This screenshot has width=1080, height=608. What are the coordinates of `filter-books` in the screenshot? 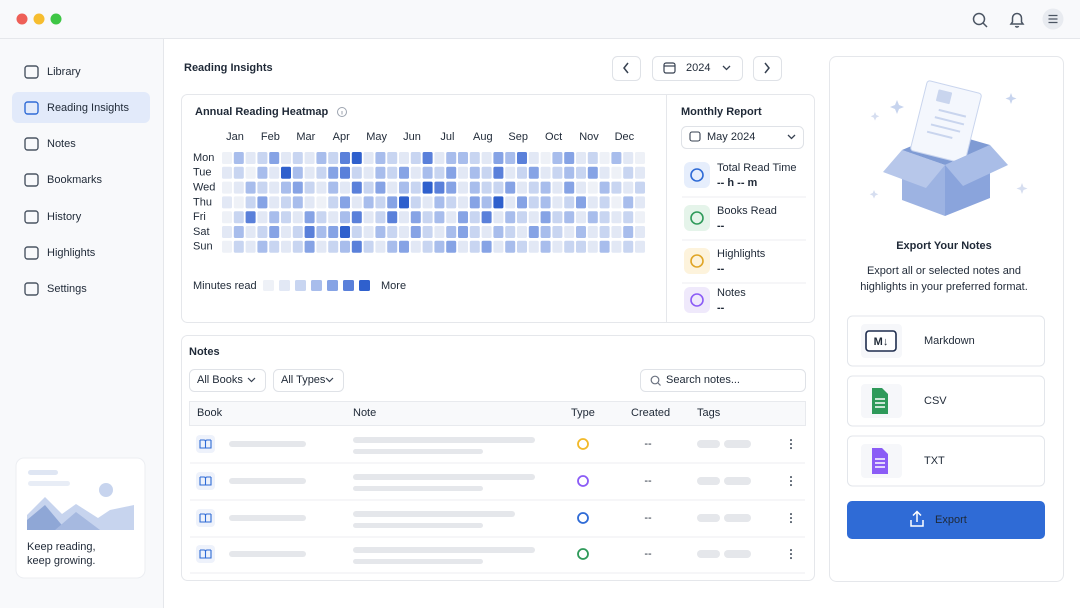 It's located at (227, 380).